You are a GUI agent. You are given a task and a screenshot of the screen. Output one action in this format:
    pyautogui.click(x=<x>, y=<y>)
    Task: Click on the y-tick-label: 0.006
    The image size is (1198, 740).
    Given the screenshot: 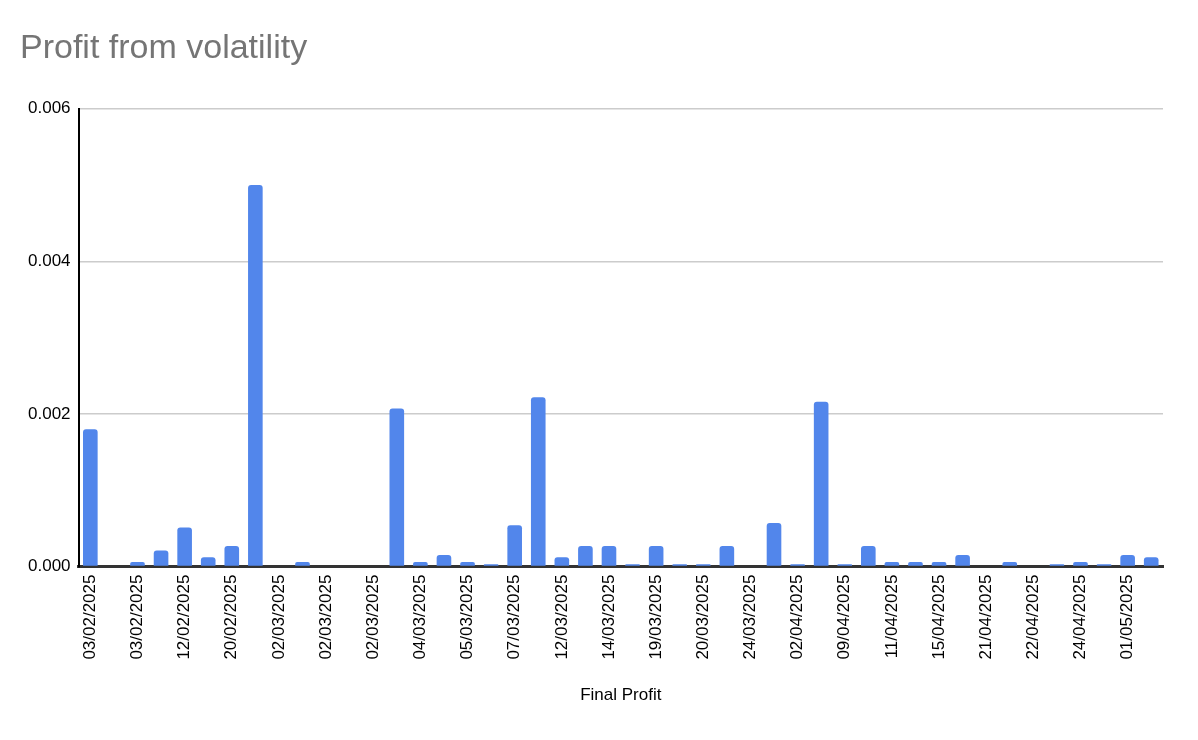 What is the action you would take?
    pyautogui.click(x=49, y=108)
    